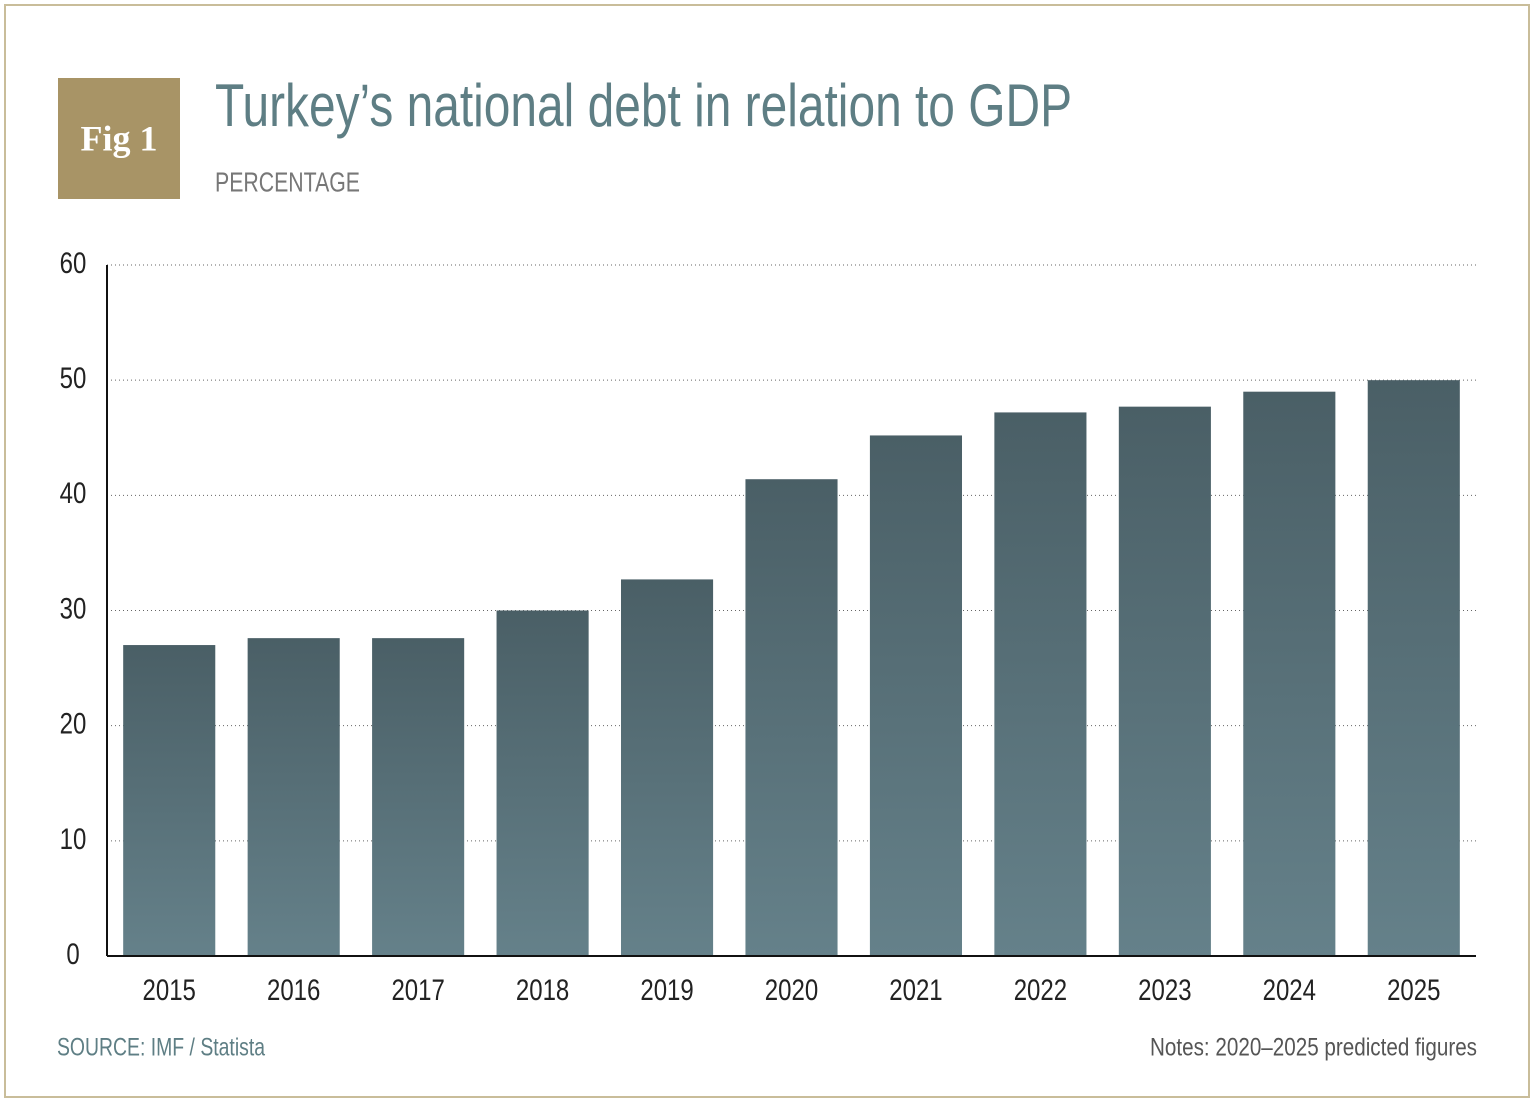  Describe the element at coordinates (542, 989) in the screenshot. I see `x-tick-label: 2018` at that location.